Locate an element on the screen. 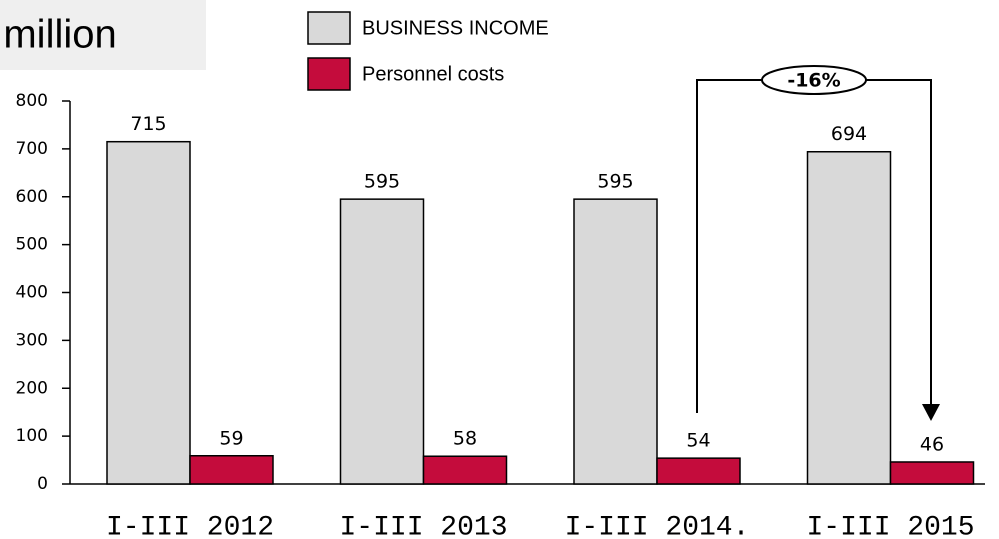  chart-title: € million is located at coordinates (58, 35).